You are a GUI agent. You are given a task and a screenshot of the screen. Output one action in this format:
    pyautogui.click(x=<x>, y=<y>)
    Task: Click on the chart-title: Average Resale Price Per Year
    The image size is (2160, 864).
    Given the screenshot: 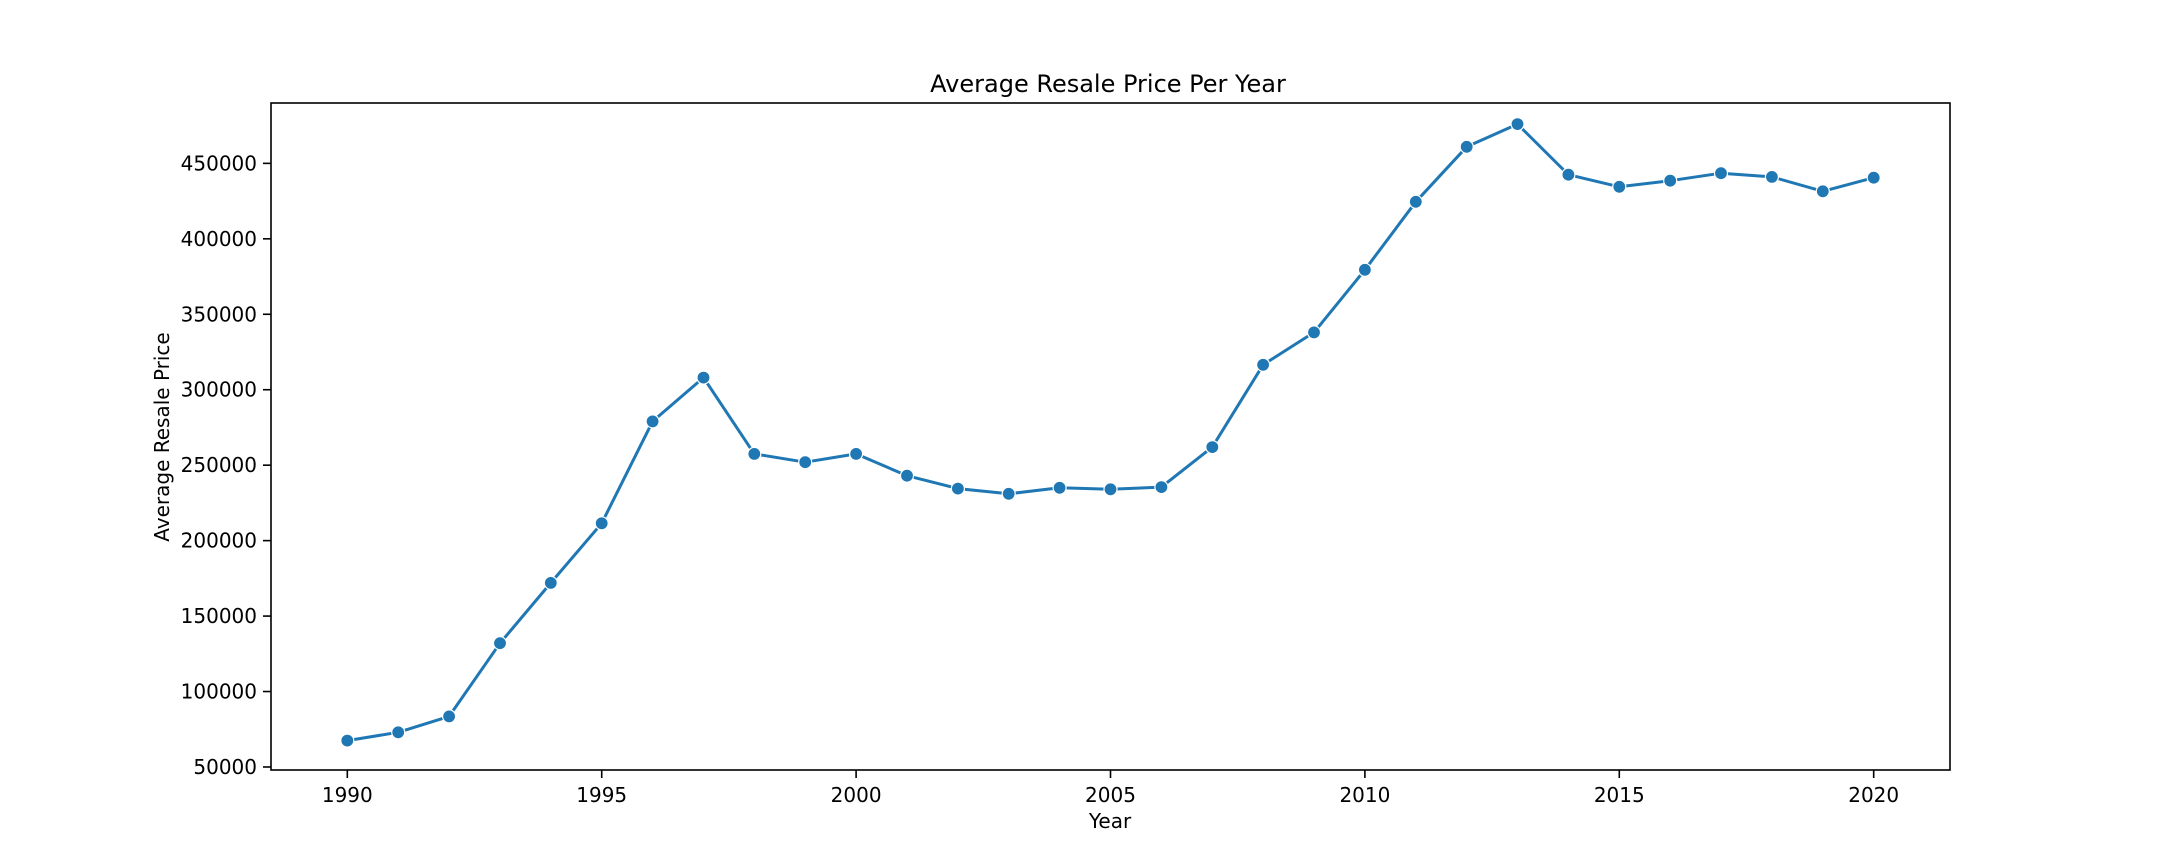 What is the action you would take?
    pyautogui.click(x=1108, y=84)
    